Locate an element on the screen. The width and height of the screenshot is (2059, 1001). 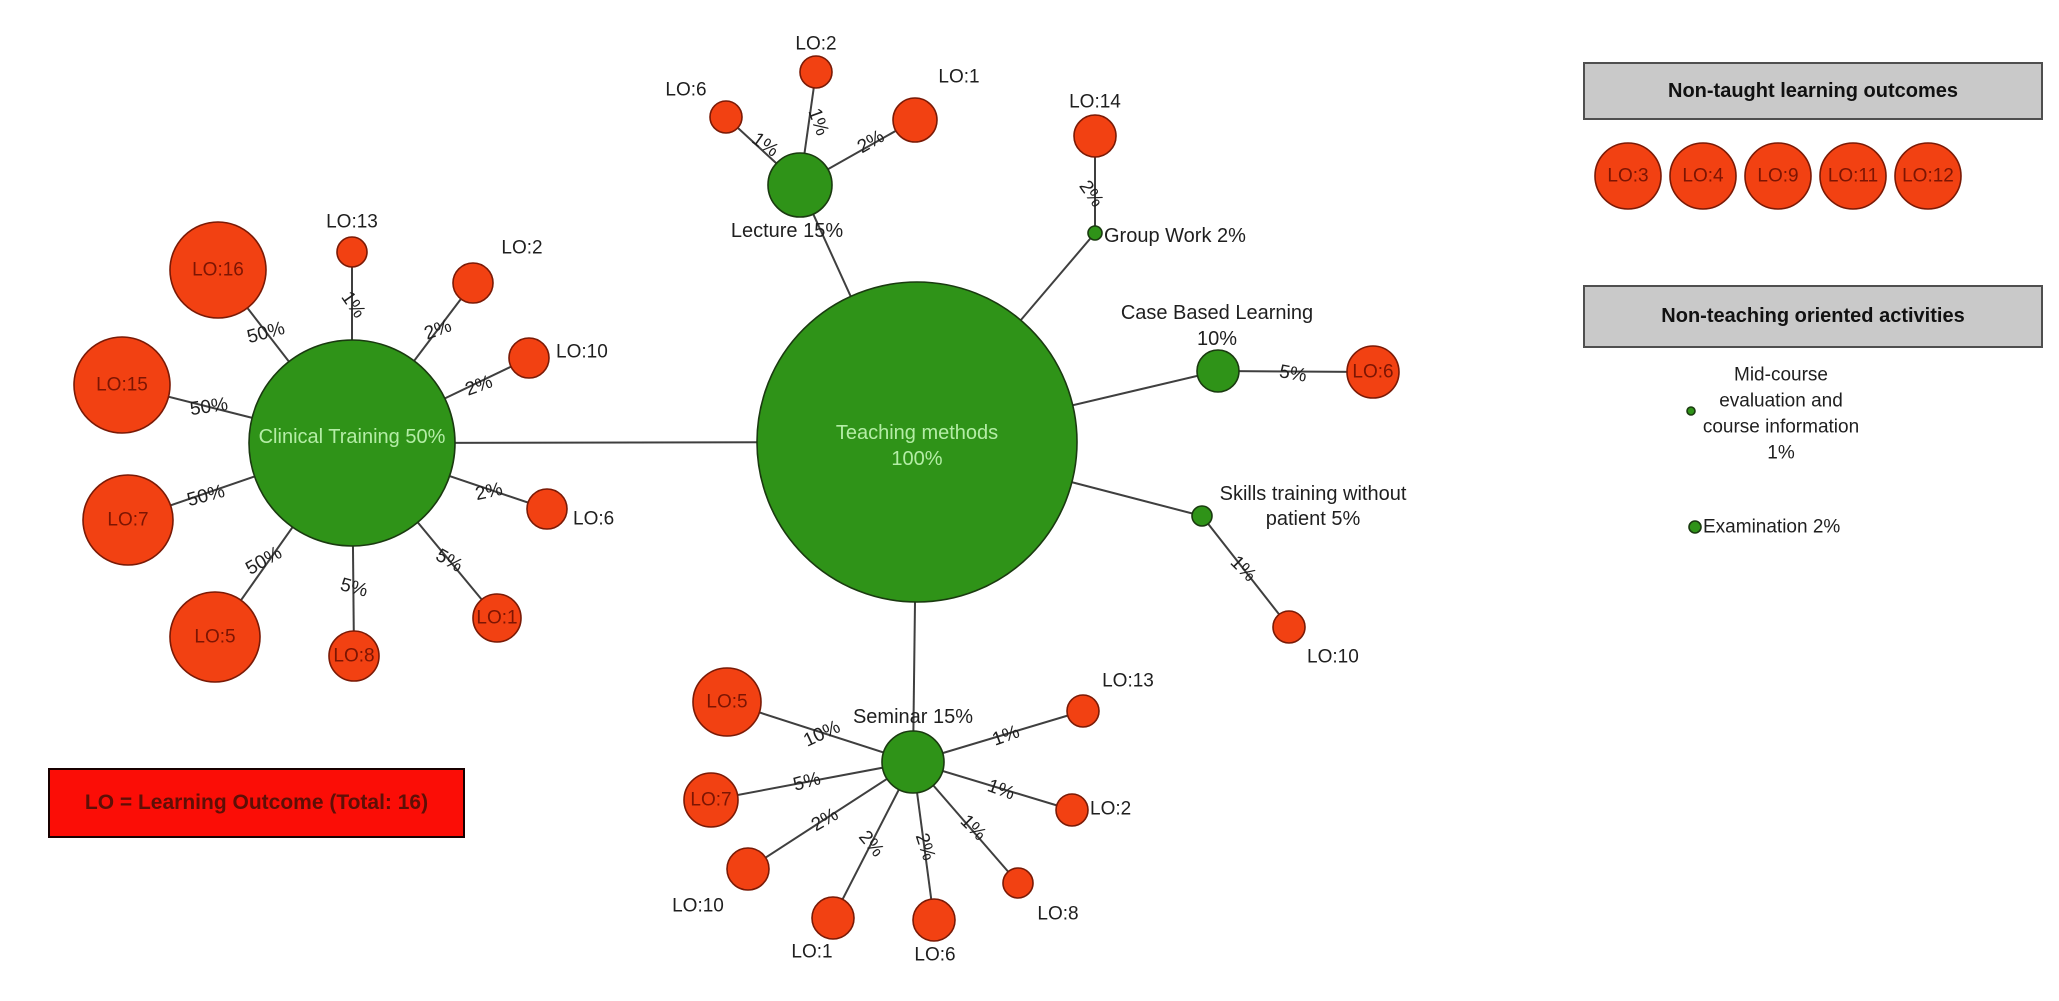
edge-label-clinical-training-lo-16: 50% is located at coordinates (266, 333).